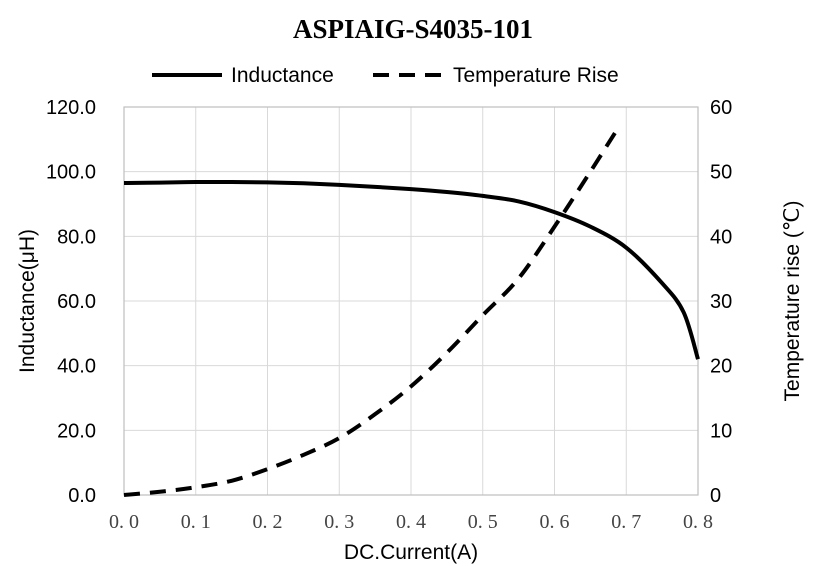 The image size is (827, 566). Describe the element at coordinates (196, 522) in the screenshot. I see `x-tick-label: 0. 1` at that location.